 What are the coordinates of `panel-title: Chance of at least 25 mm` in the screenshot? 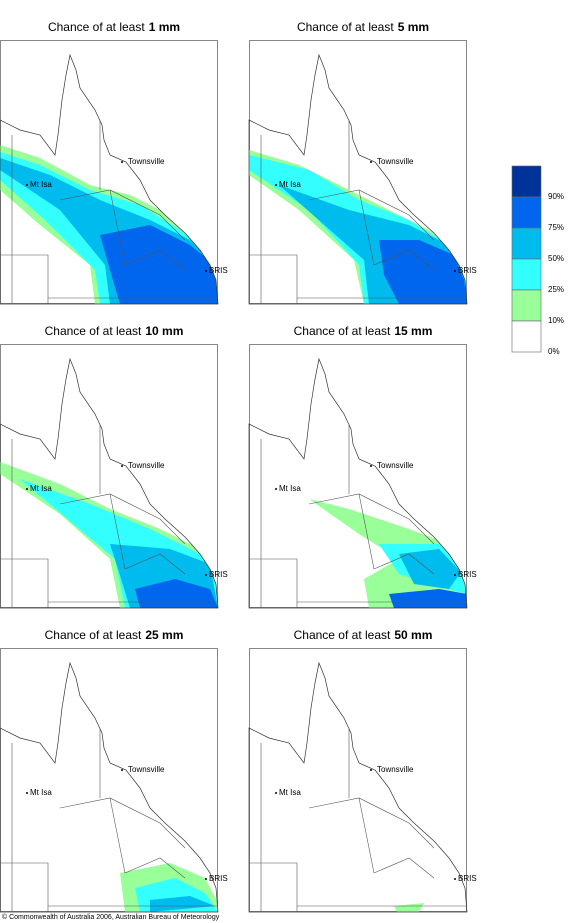 It's located at (114, 635).